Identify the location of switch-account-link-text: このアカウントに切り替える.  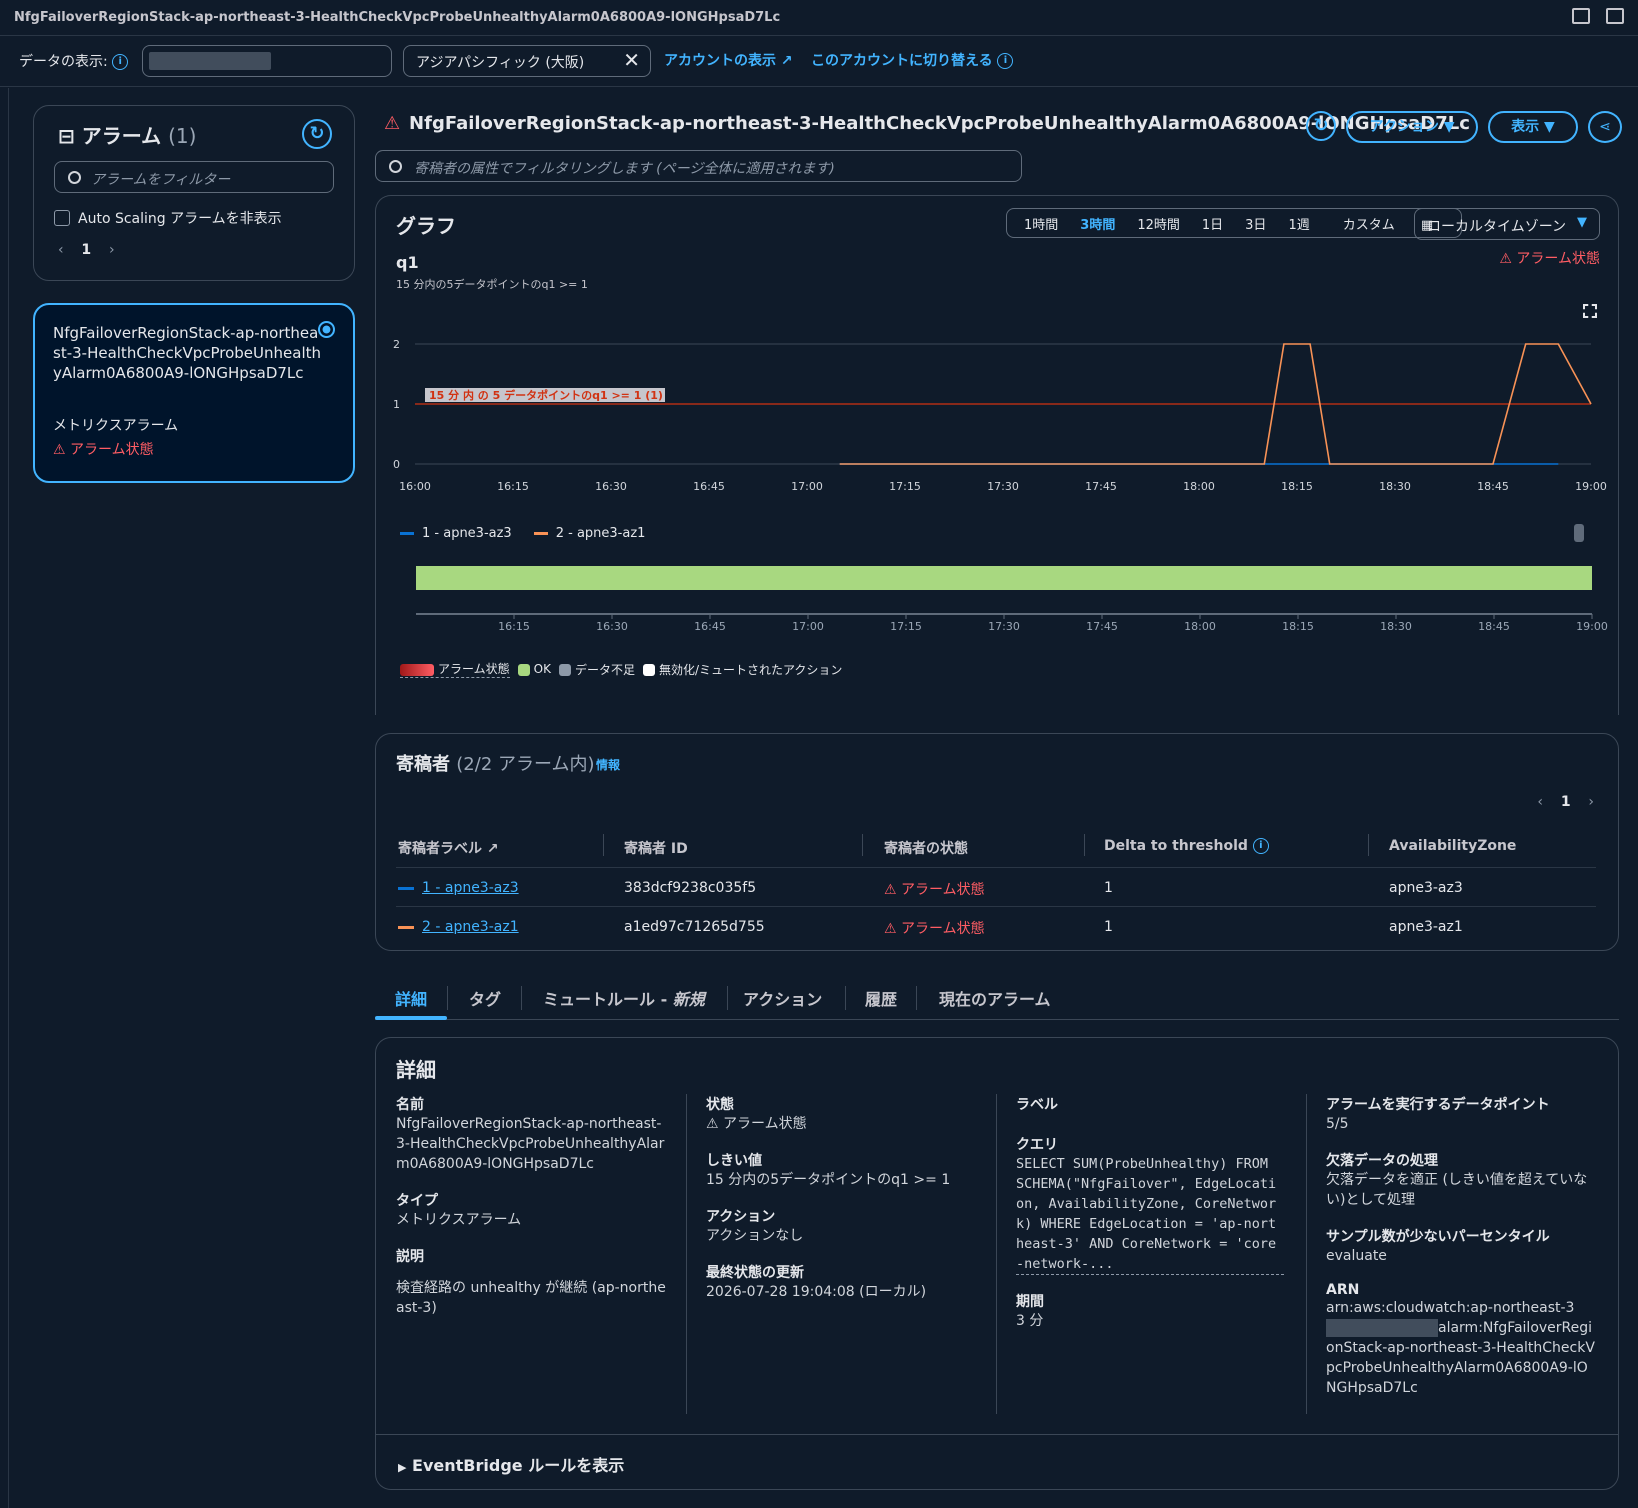
(902, 61).